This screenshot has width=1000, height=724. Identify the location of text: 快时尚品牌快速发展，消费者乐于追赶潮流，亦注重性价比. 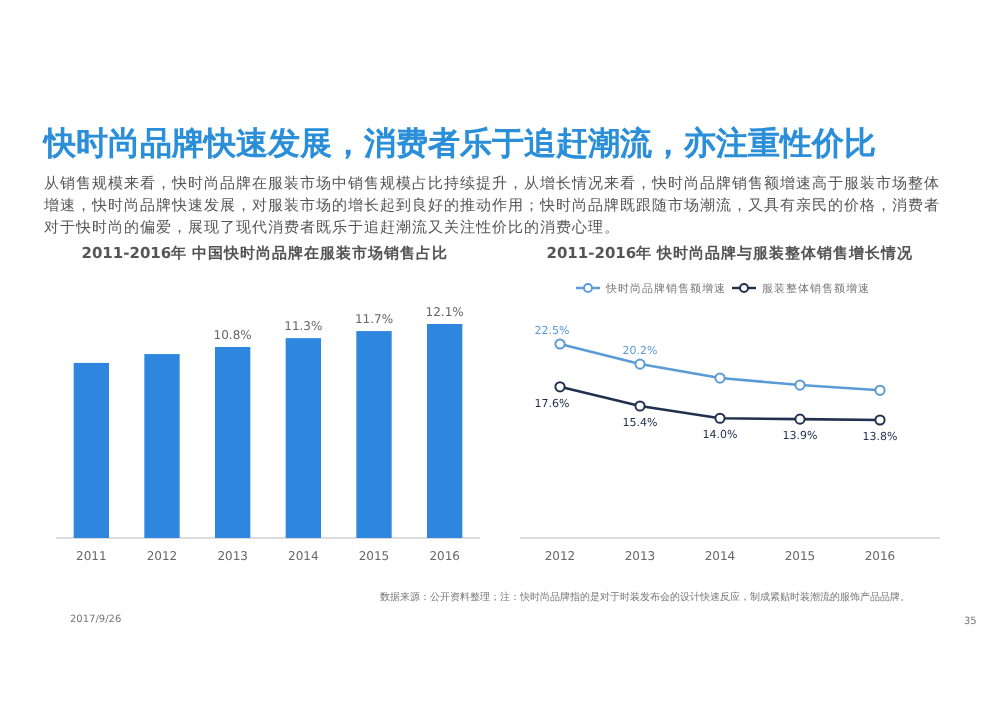
(460, 145).